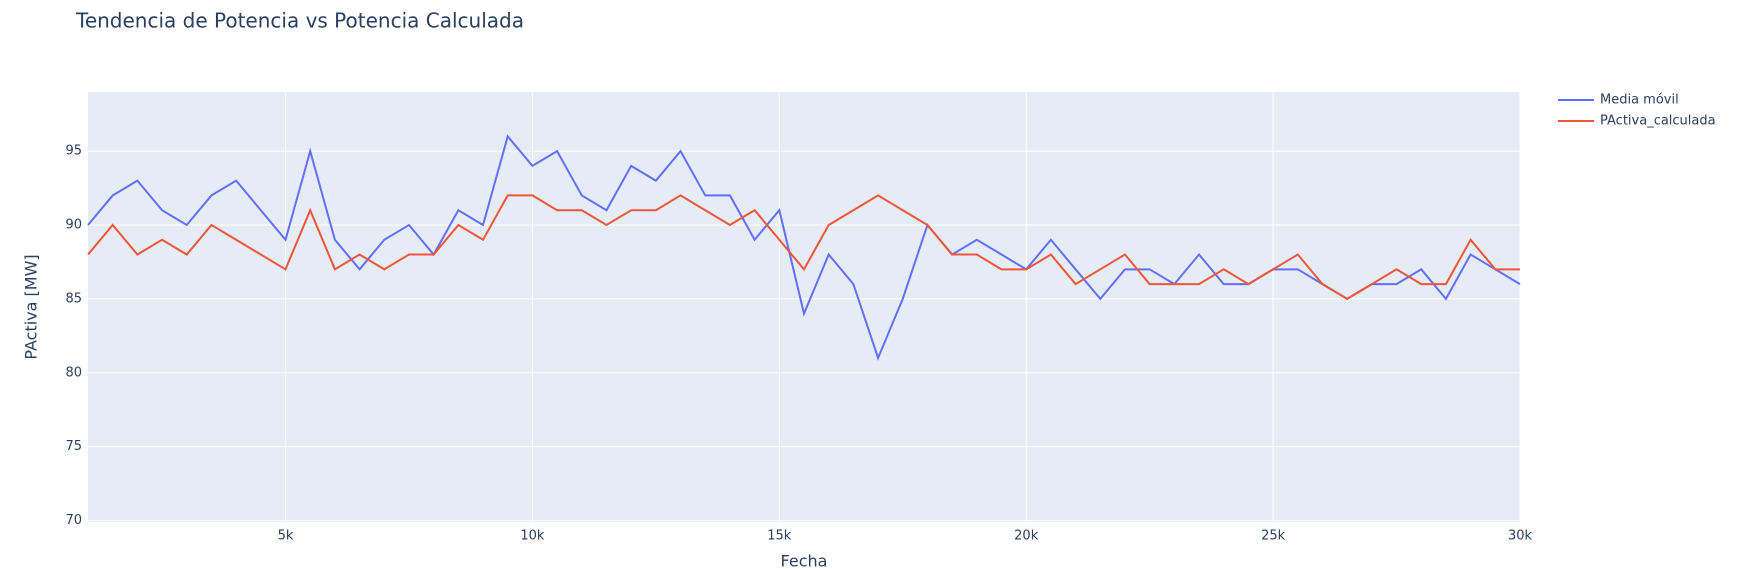 The height and width of the screenshot is (569, 1739). What do you see at coordinates (73, 520) in the screenshot?
I see `y-tick-label: 70` at bounding box center [73, 520].